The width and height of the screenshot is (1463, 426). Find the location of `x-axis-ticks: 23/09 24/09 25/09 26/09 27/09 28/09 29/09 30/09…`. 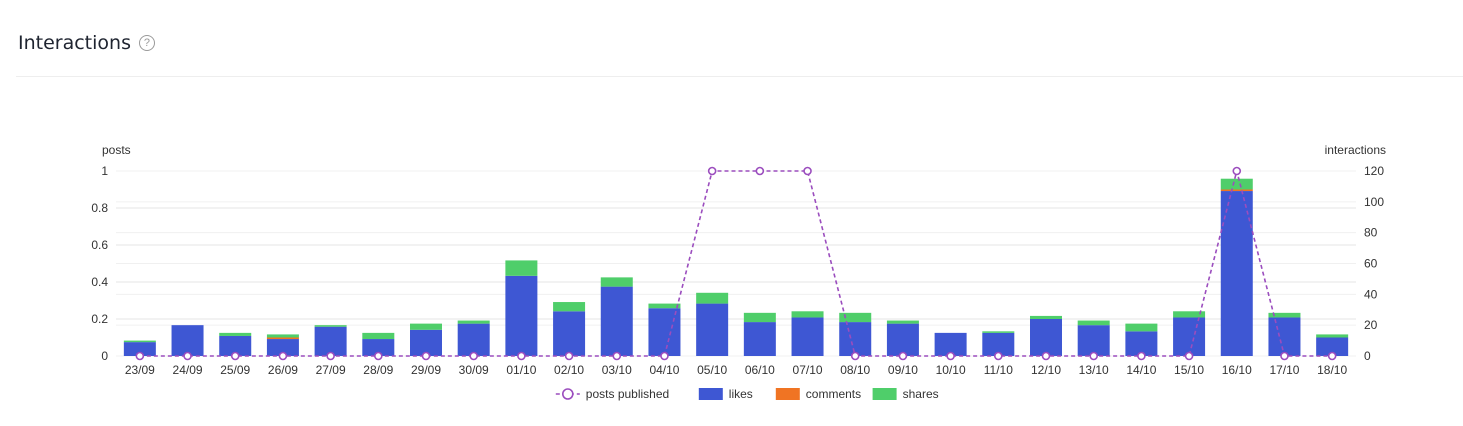

x-axis-ticks: 23/09 24/09 25/09 26/09 27/09 28/09 29/09 30/09… is located at coordinates (736, 370).